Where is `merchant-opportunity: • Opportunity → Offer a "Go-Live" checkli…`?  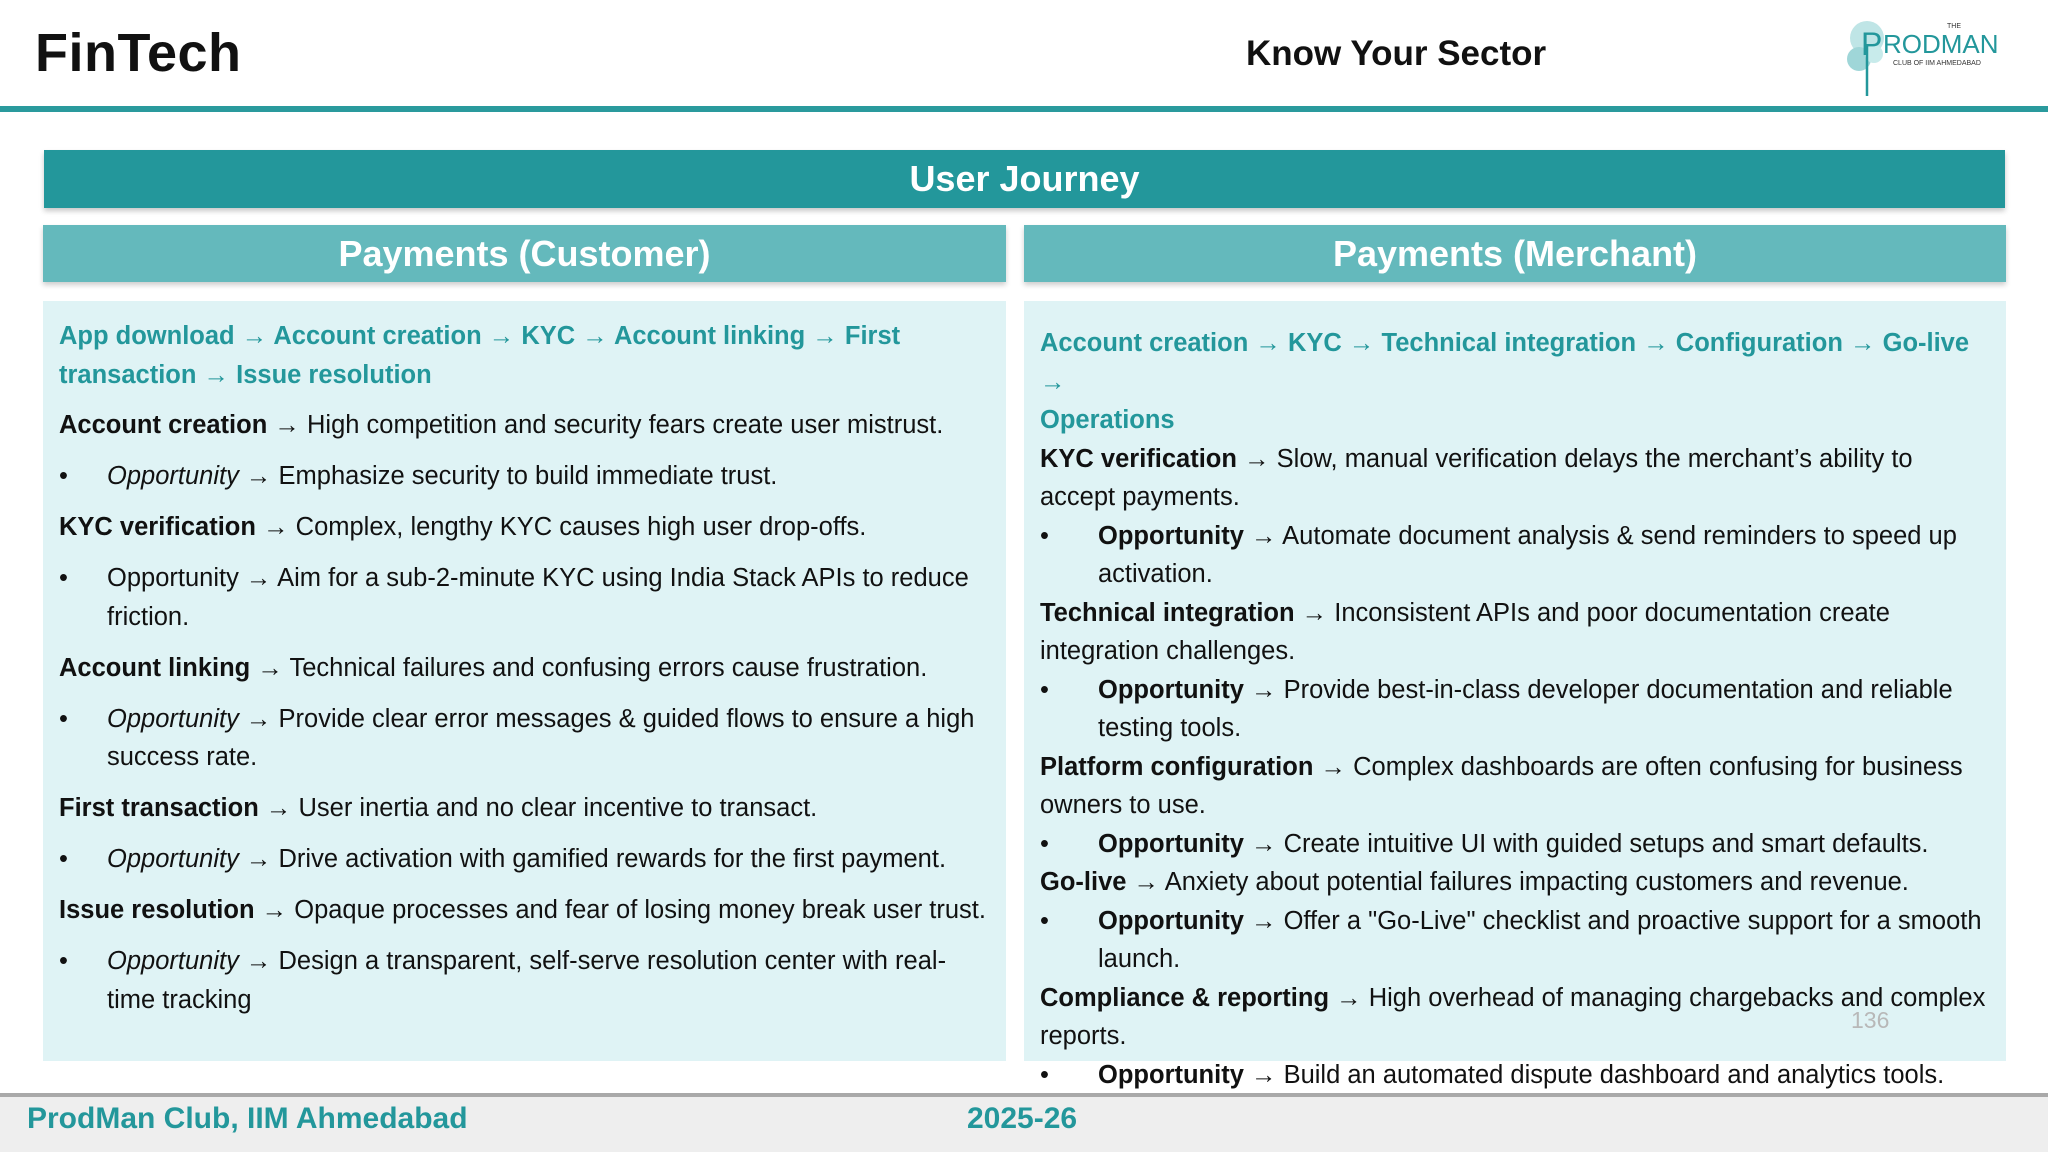
merchant-opportunity: • Opportunity → Offer a "Go-Live" checkli… is located at coordinates (1517, 940).